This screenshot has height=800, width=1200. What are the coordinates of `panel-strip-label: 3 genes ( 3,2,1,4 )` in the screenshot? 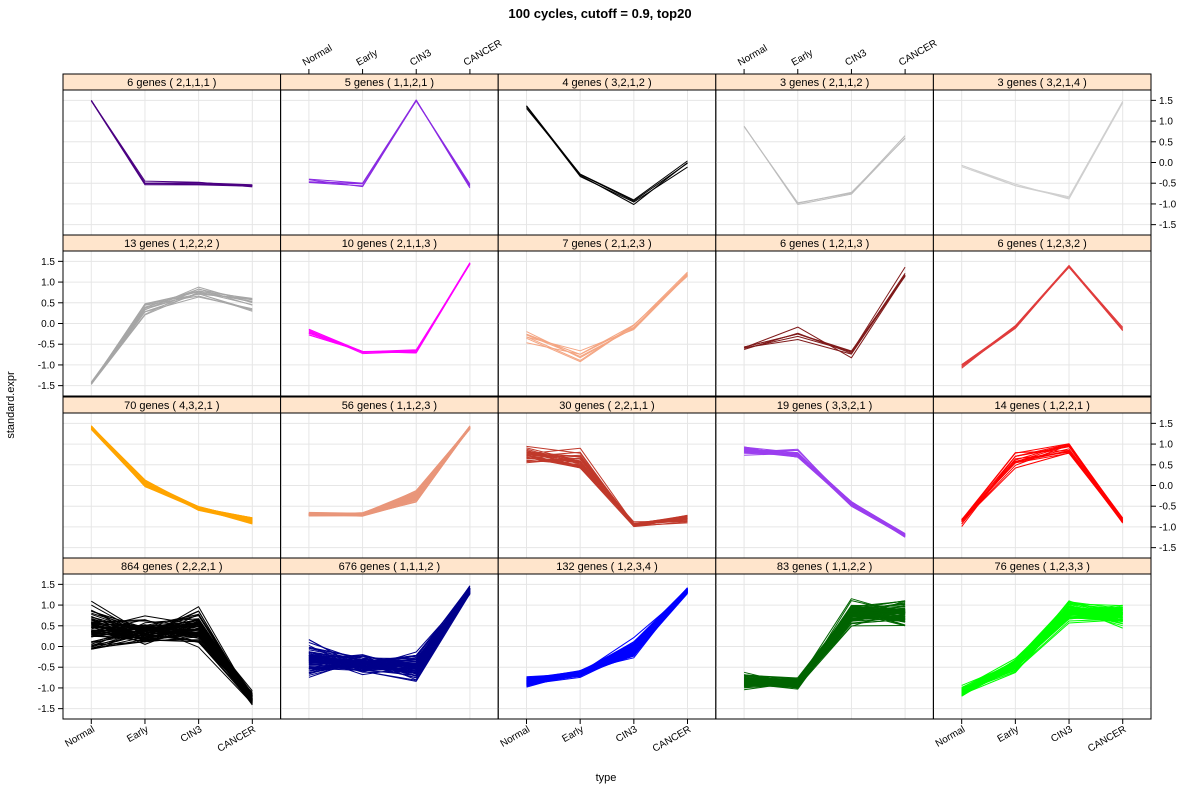 It's located at (1042, 83).